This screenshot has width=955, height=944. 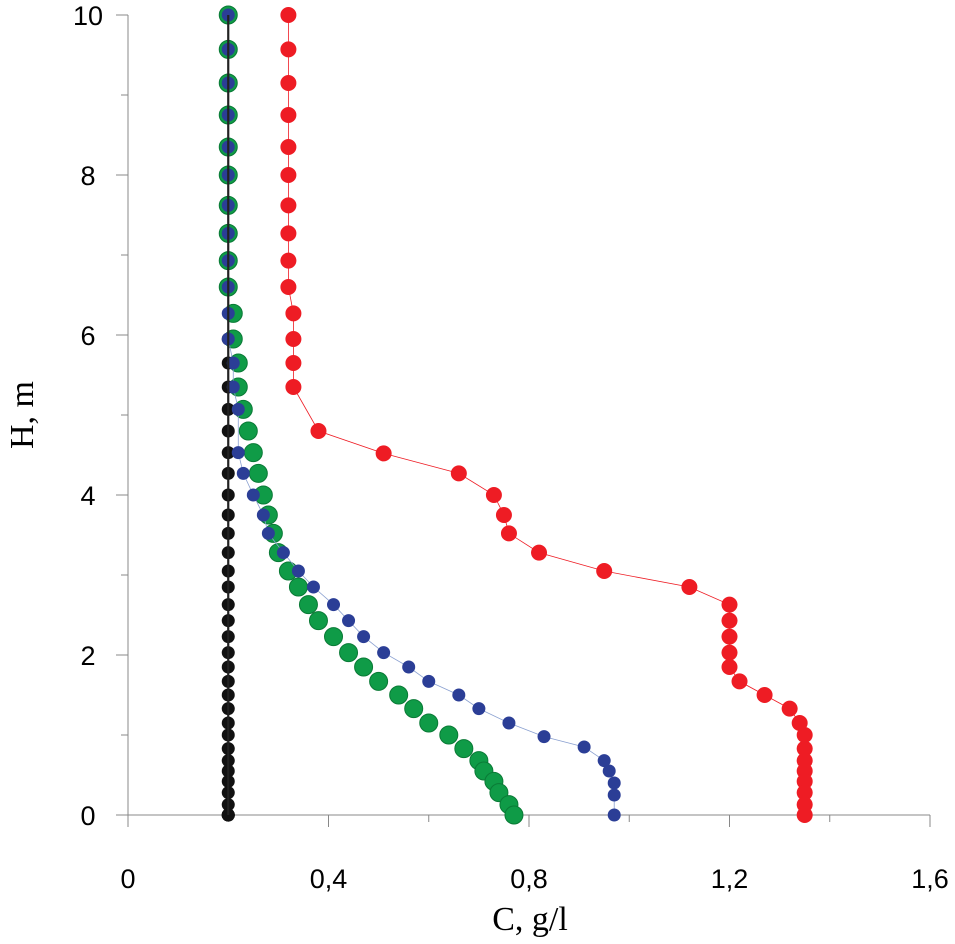 What do you see at coordinates (87, 336) in the screenshot?
I see `y-tick-label: 6` at bounding box center [87, 336].